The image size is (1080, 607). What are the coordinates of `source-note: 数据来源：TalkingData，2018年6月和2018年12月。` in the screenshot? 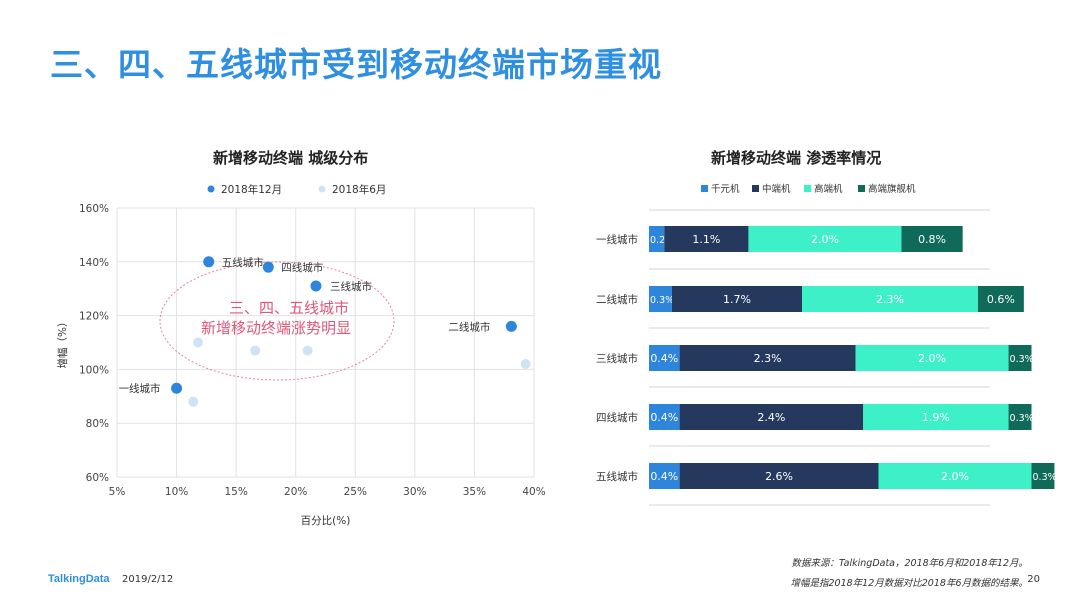 It's located at (909, 563).